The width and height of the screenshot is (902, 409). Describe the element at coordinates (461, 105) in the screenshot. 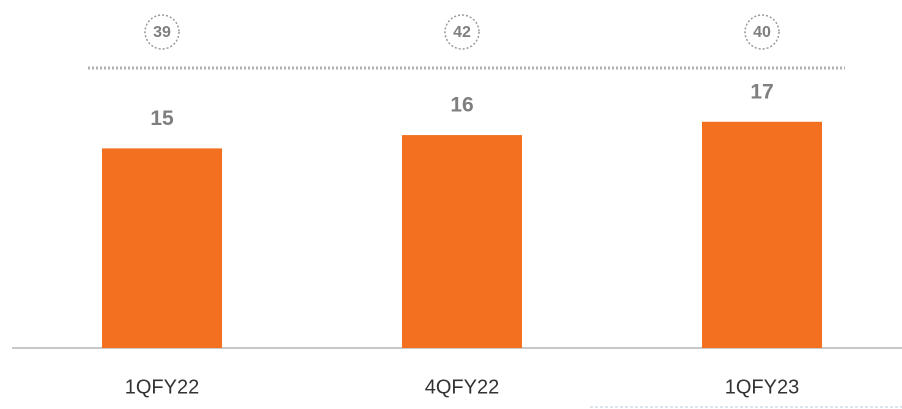

I see `value-label: 16` at that location.